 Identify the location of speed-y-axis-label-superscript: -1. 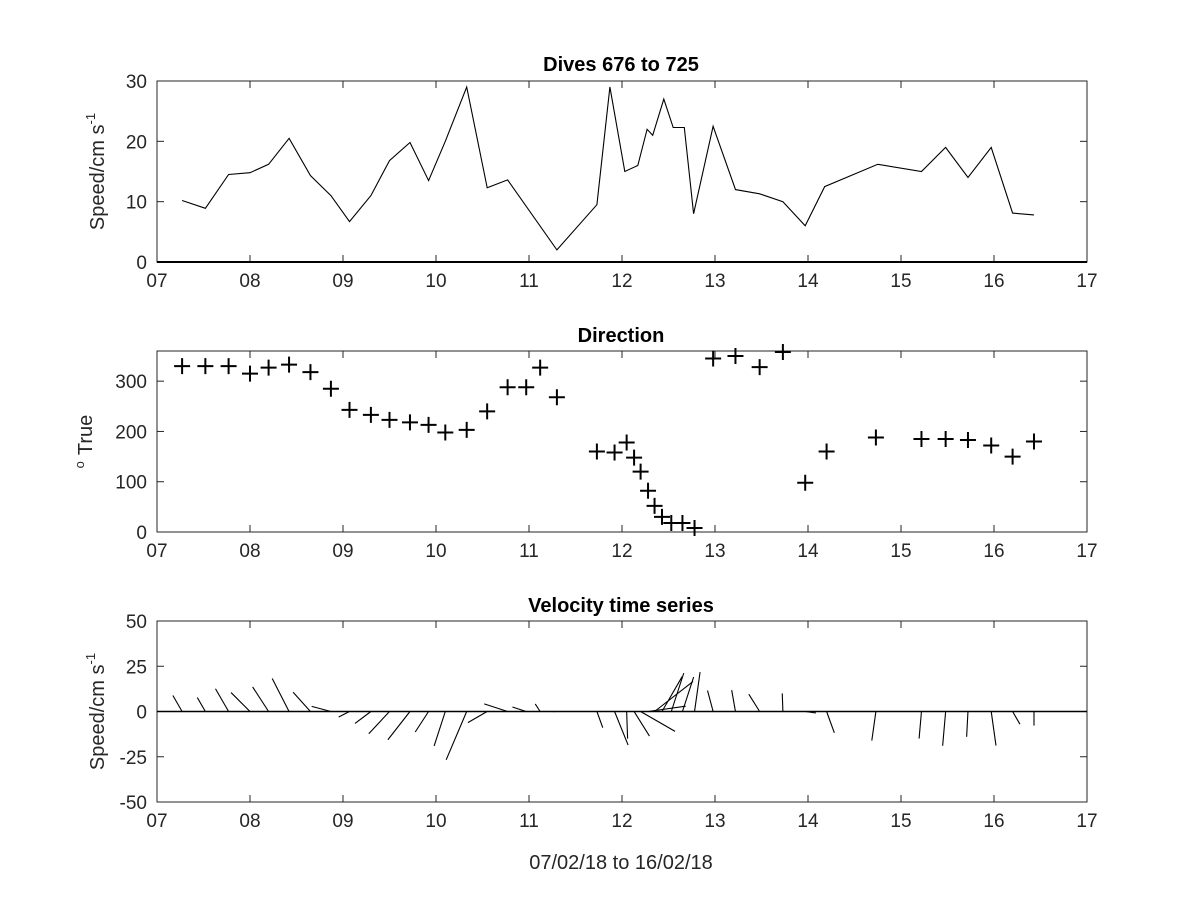
(90, 119).